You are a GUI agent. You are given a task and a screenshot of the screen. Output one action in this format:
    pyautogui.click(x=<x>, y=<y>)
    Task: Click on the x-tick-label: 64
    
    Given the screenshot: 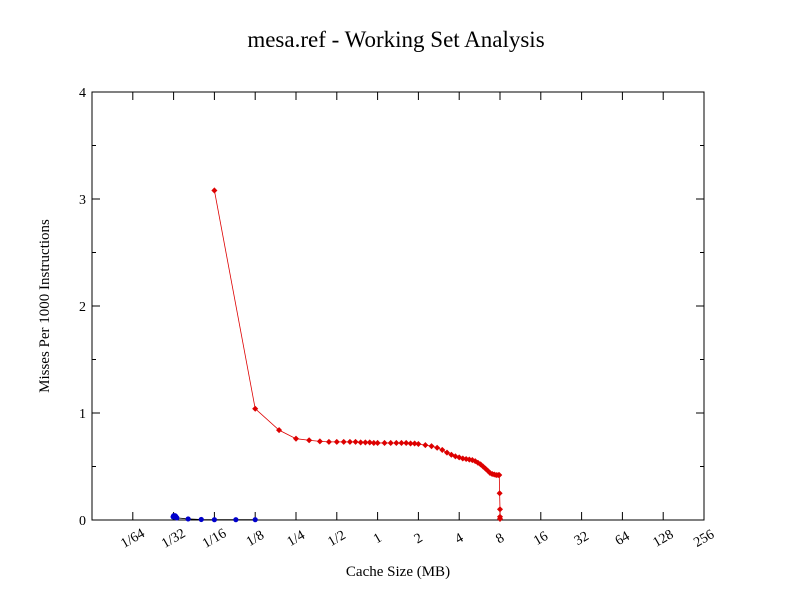 What is the action you would take?
    pyautogui.click(x=623, y=539)
    